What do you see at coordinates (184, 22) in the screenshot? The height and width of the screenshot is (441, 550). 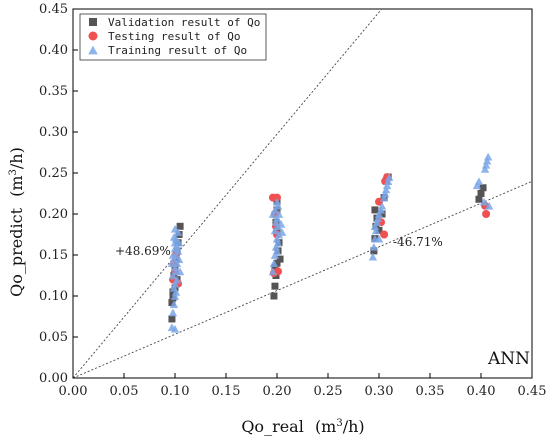 I see `legend-label: Validation result of Qo` at bounding box center [184, 22].